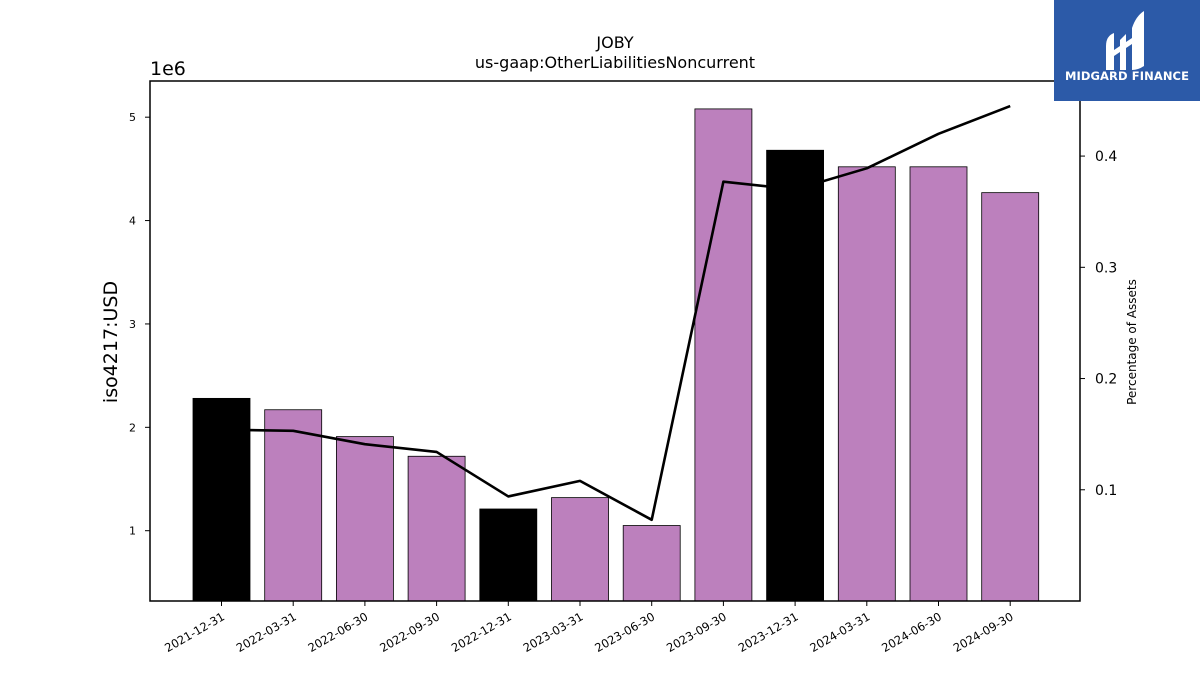 Image resolution: width=1200 pixels, height=675 pixels. I want to click on y-tick-label: 4, so click(132, 221).